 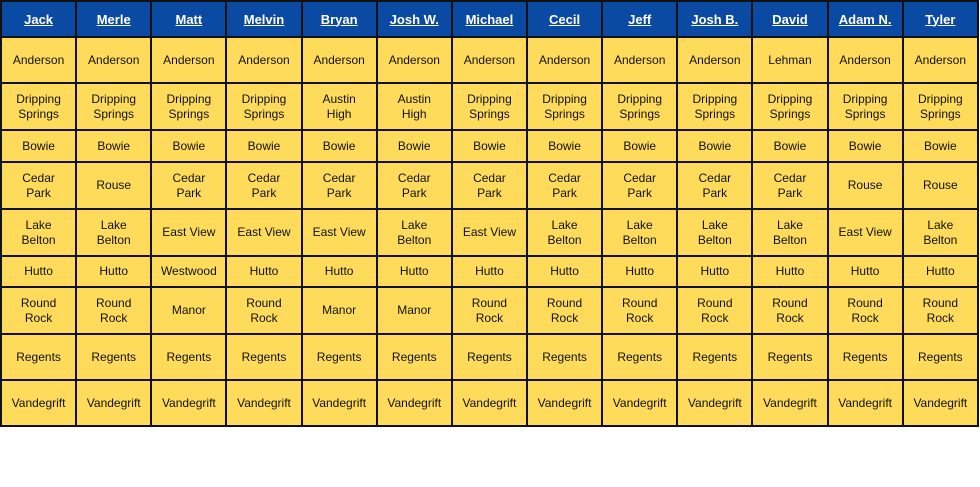 I want to click on cell-label: Westwood, so click(x=188, y=271).